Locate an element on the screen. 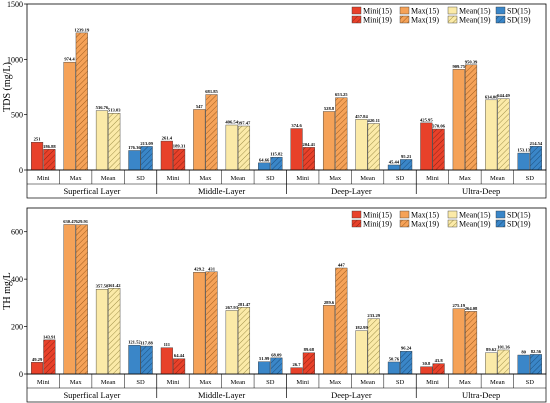 Image resolution: width=550 pixels, height=403 pixels. data-label: 82.56 is located at coordinates (536, 351).